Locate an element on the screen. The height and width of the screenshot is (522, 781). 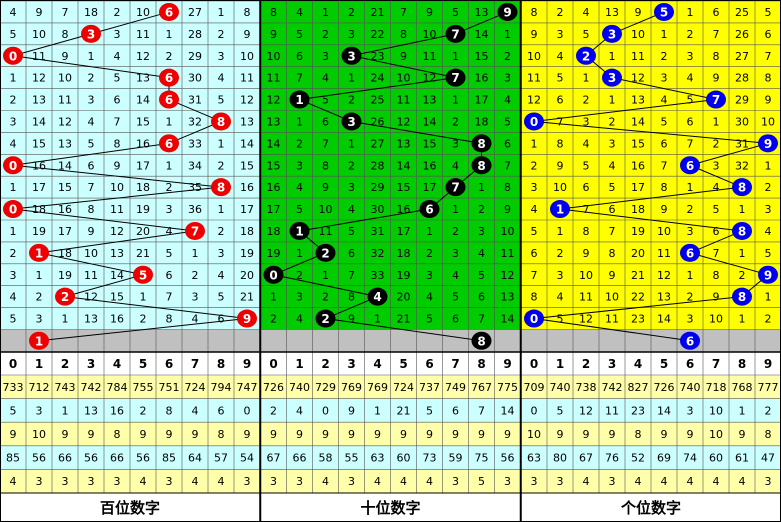
cell: 27 is located at coordinates (742, 56).